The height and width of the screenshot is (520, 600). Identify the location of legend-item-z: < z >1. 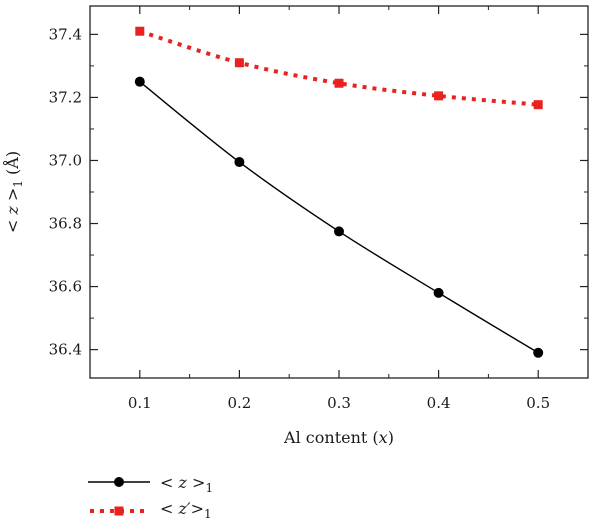
(150, 484).